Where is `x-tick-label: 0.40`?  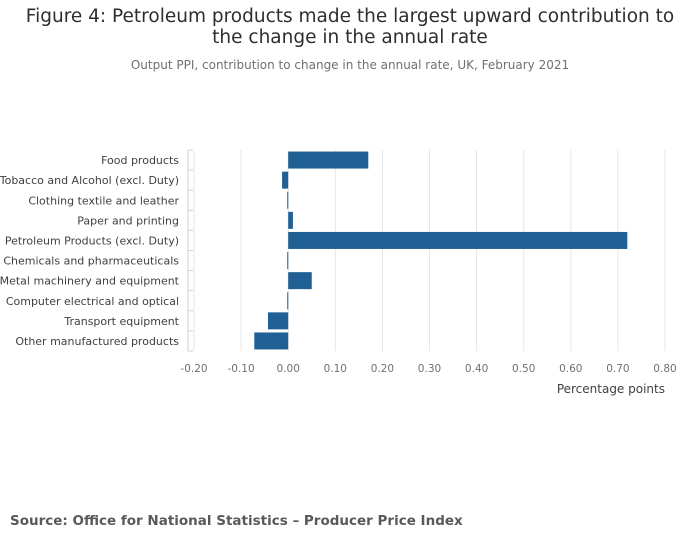 x-tick-label: 0.40 is located at coordinates (476, 369).